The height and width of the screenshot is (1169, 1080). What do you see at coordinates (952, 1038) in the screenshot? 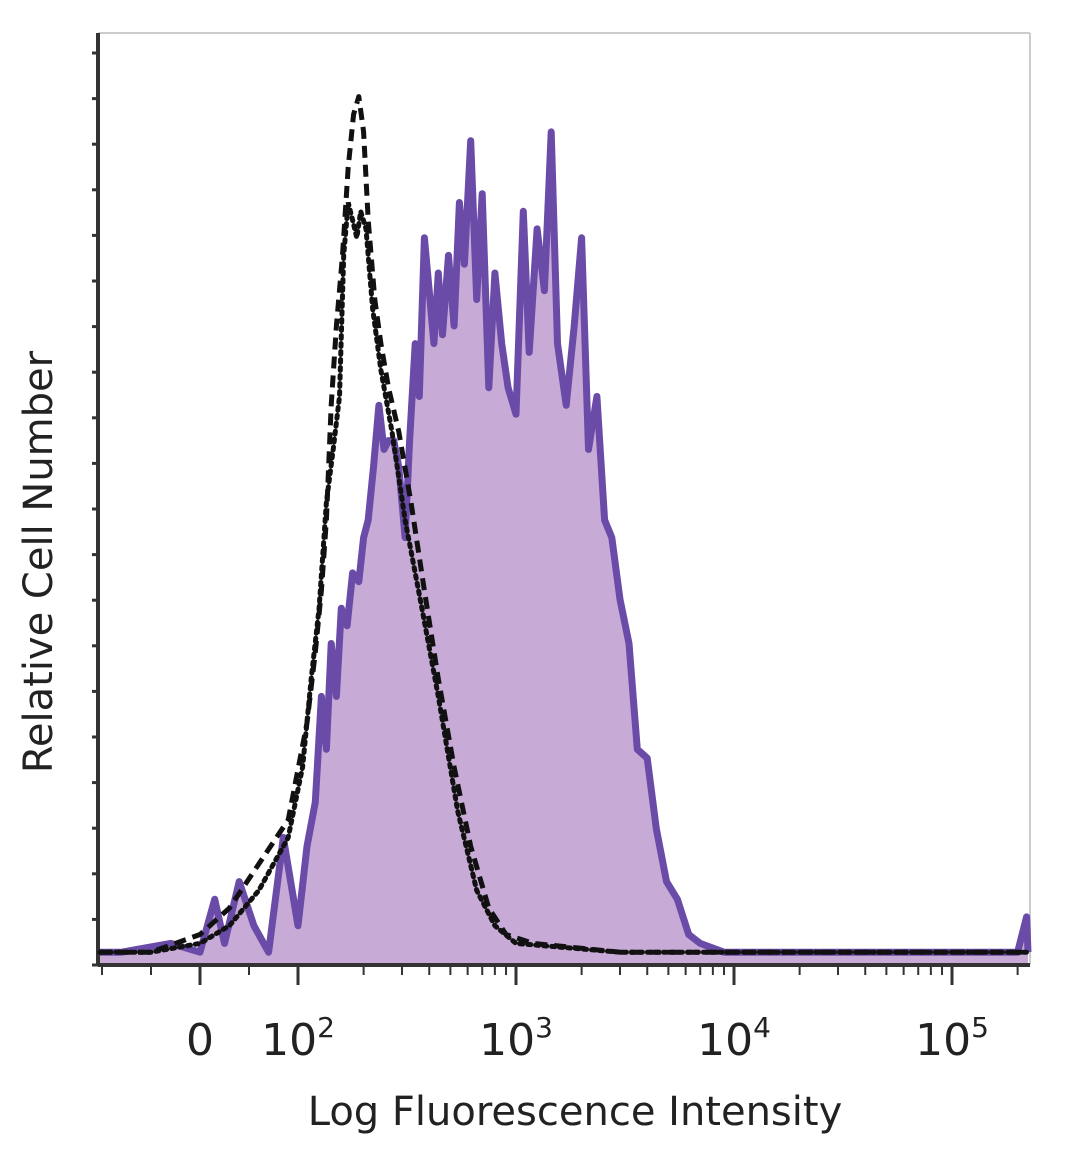
I see `x-tick-label: 105` at bounding box center [952, 1038].